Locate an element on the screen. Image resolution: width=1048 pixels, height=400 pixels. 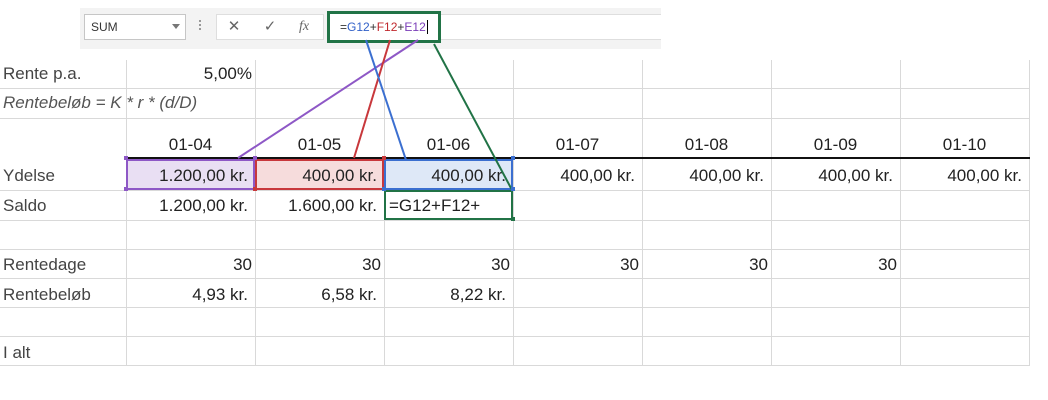
saldo-label: Saldo is located at coordinates (25, 205).